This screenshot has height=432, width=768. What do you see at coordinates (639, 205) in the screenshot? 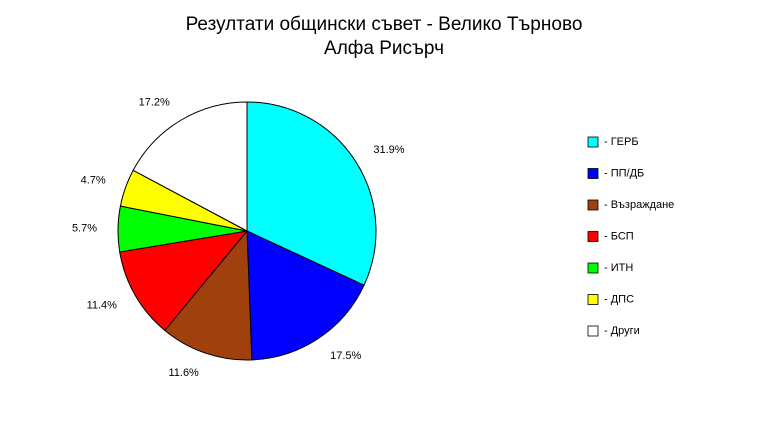
I see `legend-label: - Възраждане` at bounding box center [639, 205].